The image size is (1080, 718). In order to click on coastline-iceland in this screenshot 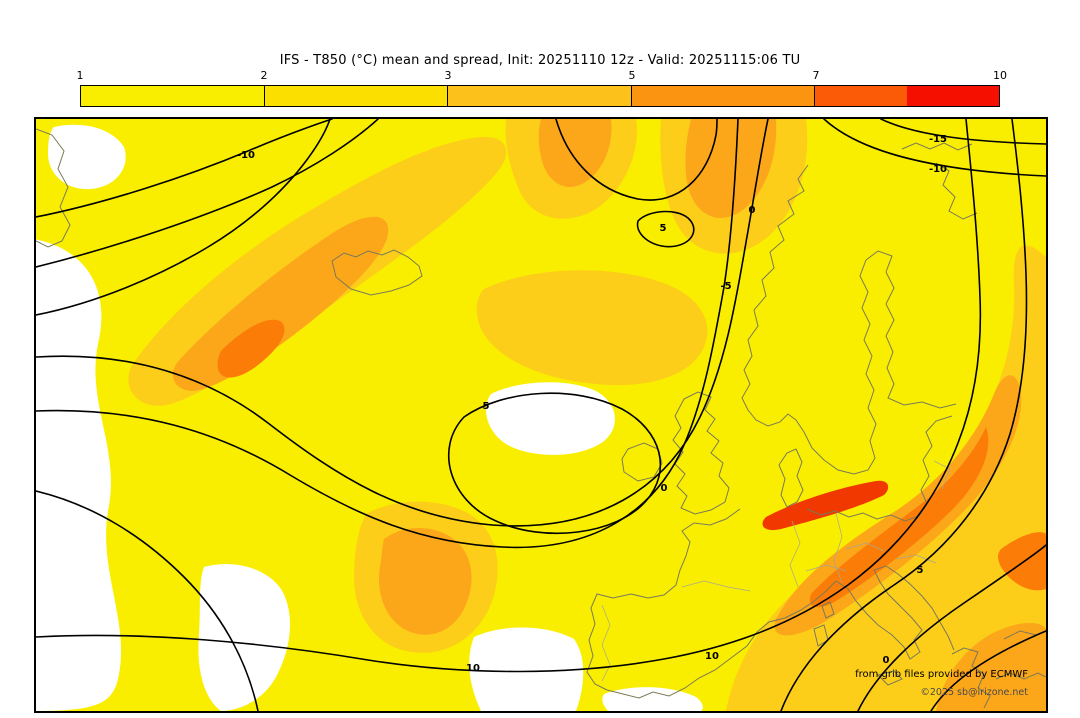, I will do `click(377, 272)`.